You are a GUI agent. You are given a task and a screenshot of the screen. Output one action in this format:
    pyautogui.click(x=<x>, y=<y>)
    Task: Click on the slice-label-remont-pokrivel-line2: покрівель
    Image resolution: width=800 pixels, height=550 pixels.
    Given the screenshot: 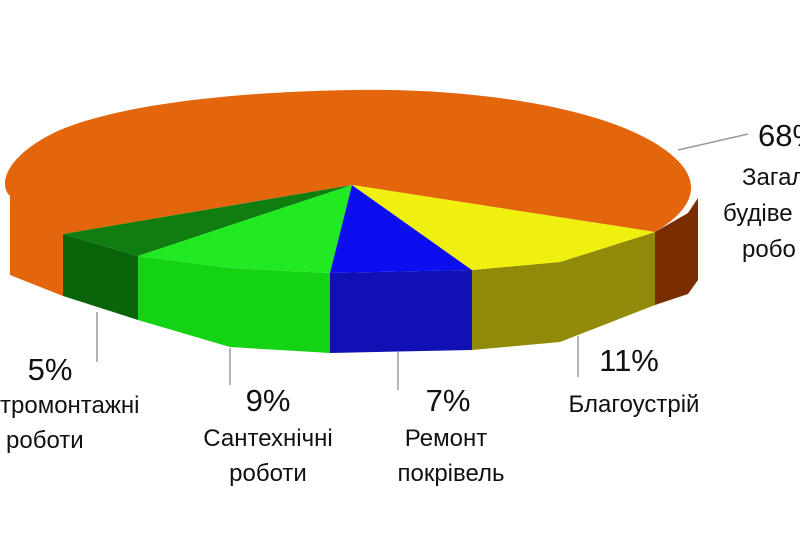 What is the action you would take?
    pyautogui.click(x=450, y=473)
    